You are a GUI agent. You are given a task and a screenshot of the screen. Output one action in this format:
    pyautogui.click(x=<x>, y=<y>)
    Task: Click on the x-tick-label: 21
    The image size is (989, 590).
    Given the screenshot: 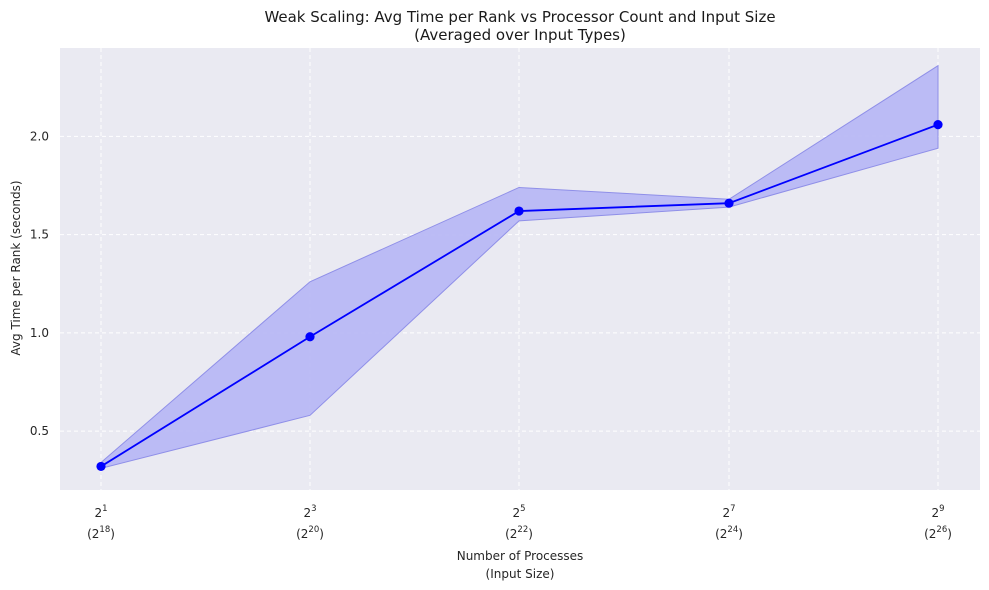 What is the action you would take?
    pyautogui.click(x=100, y=512)
    